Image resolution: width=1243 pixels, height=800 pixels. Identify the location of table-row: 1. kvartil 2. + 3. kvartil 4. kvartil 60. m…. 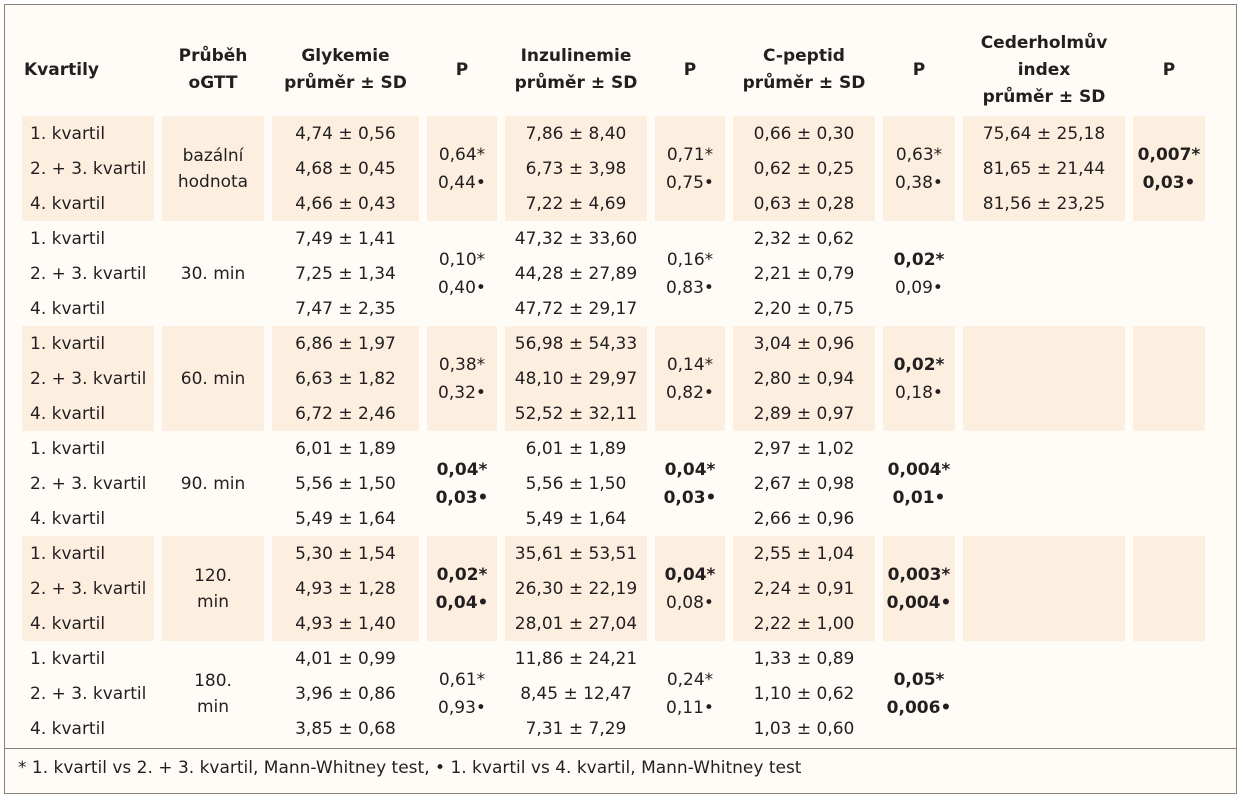
(613, 378).